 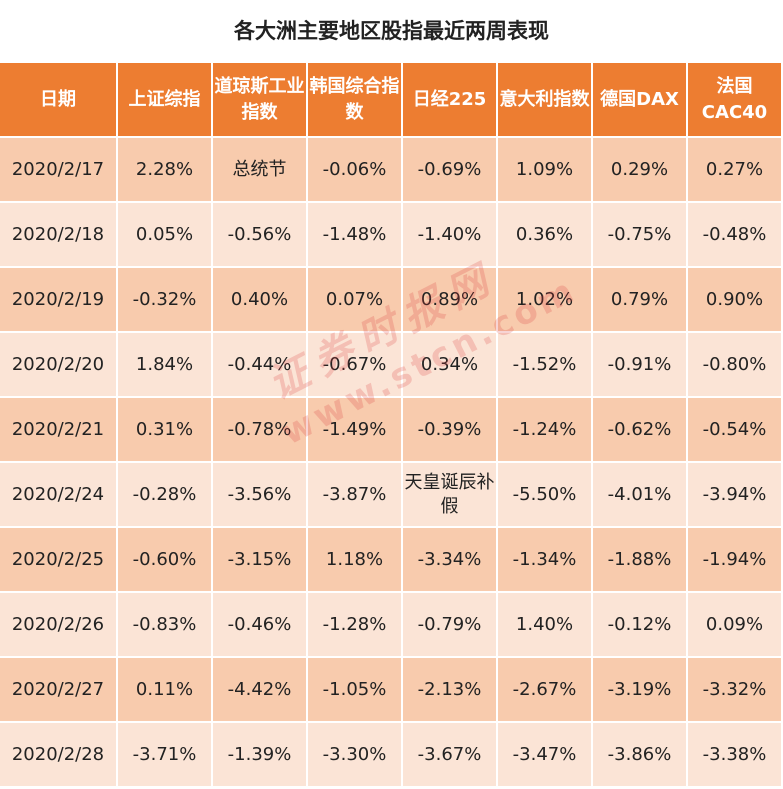 I want to click on value-cell: -0.67%, so click(x=355, y=365).